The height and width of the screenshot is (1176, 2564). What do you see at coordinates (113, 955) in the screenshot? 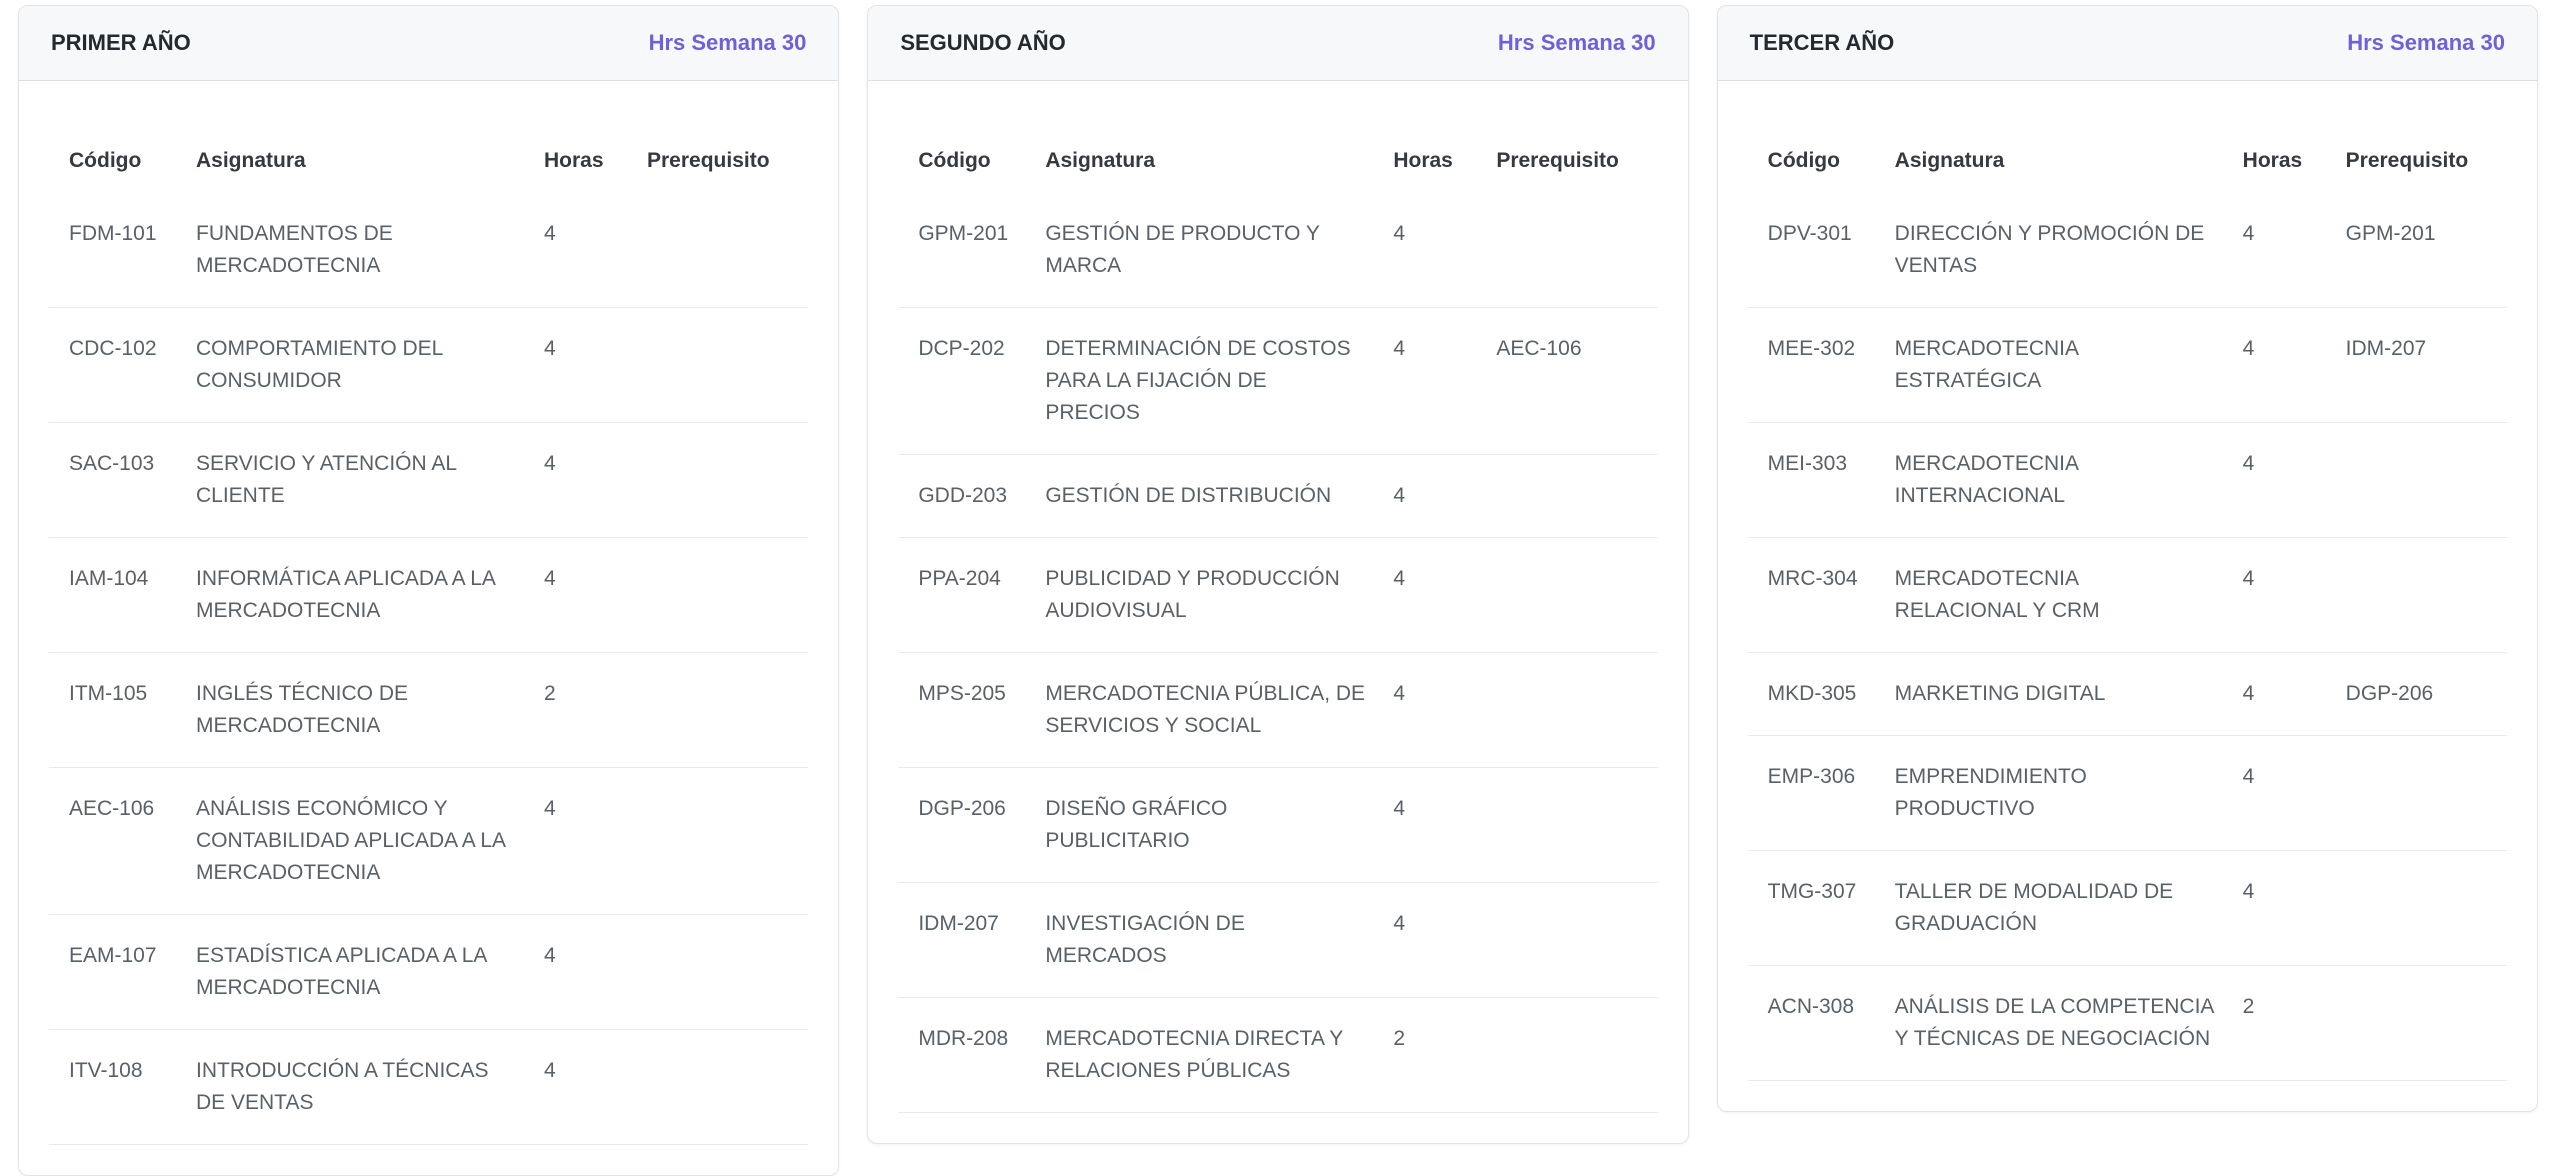
I see `course-code-cell: EAM-107` at bounding box center [113, 955].